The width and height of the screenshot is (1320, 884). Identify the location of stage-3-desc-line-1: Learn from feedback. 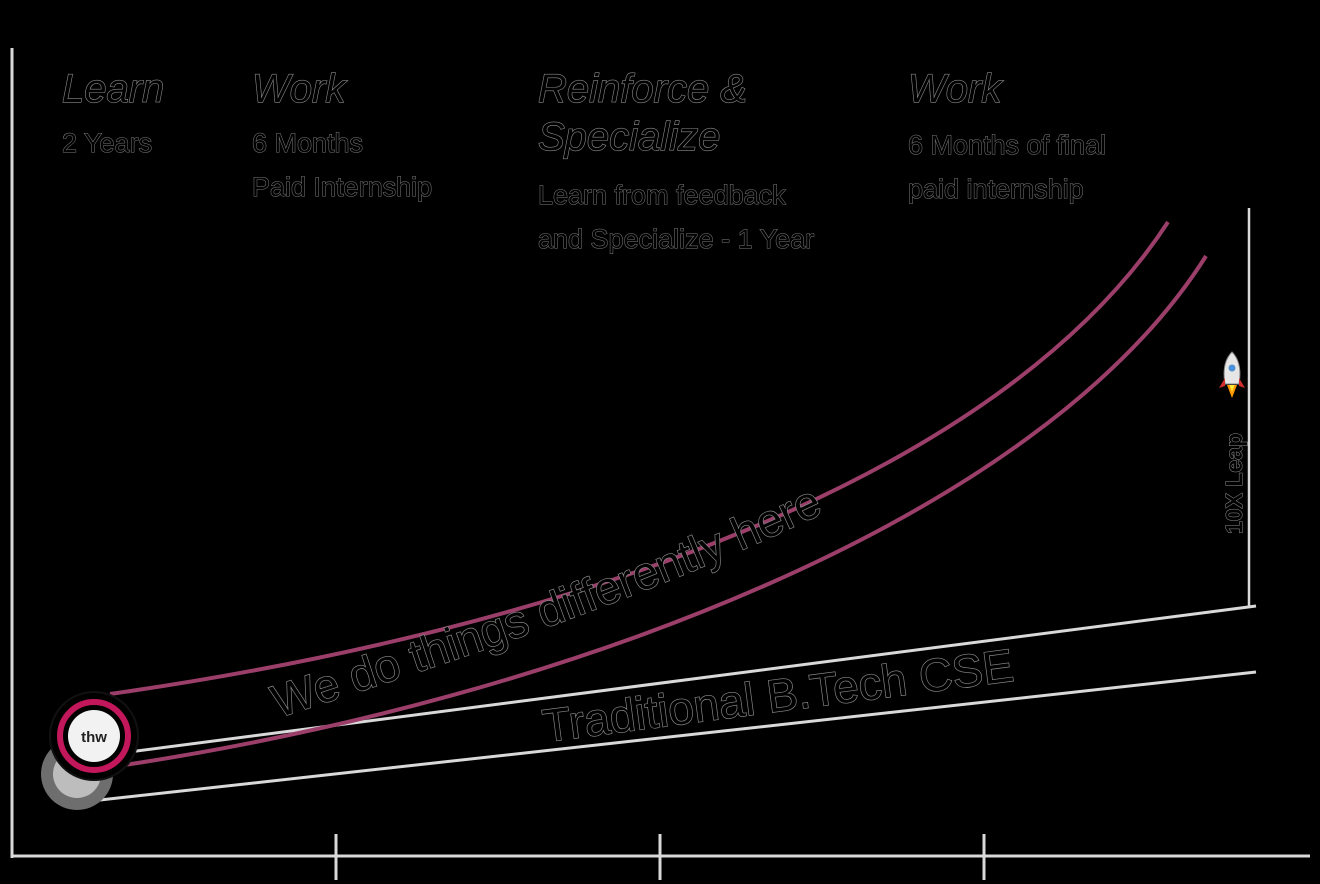
(662, 195).